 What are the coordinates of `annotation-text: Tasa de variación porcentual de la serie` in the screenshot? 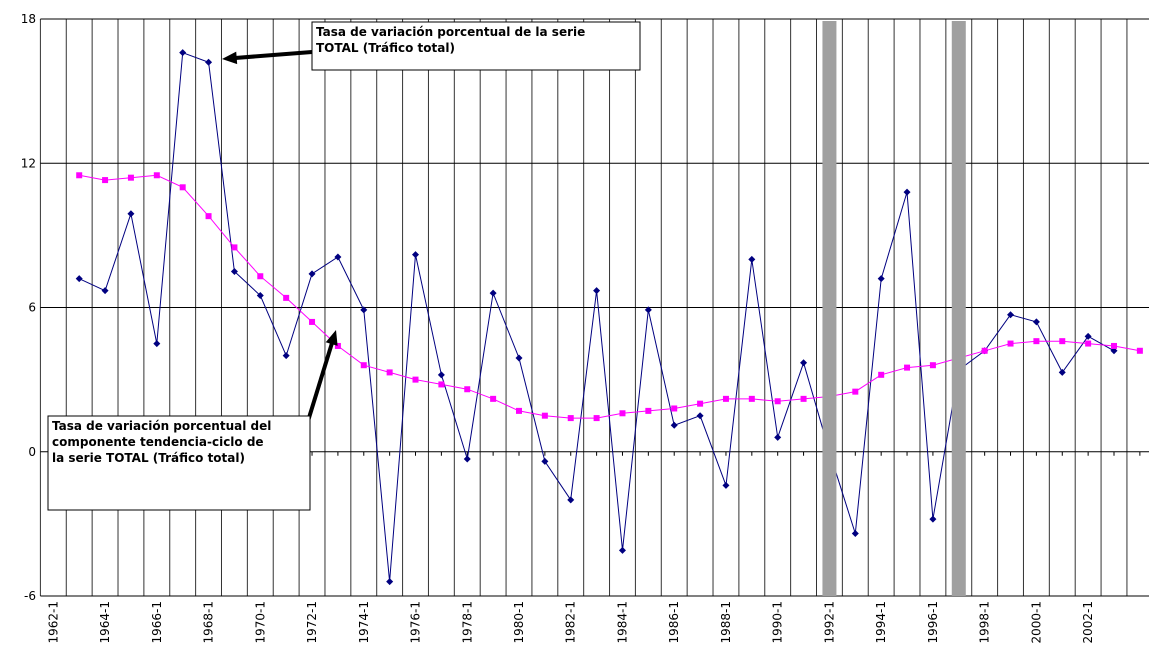 It's located at (450, 32).